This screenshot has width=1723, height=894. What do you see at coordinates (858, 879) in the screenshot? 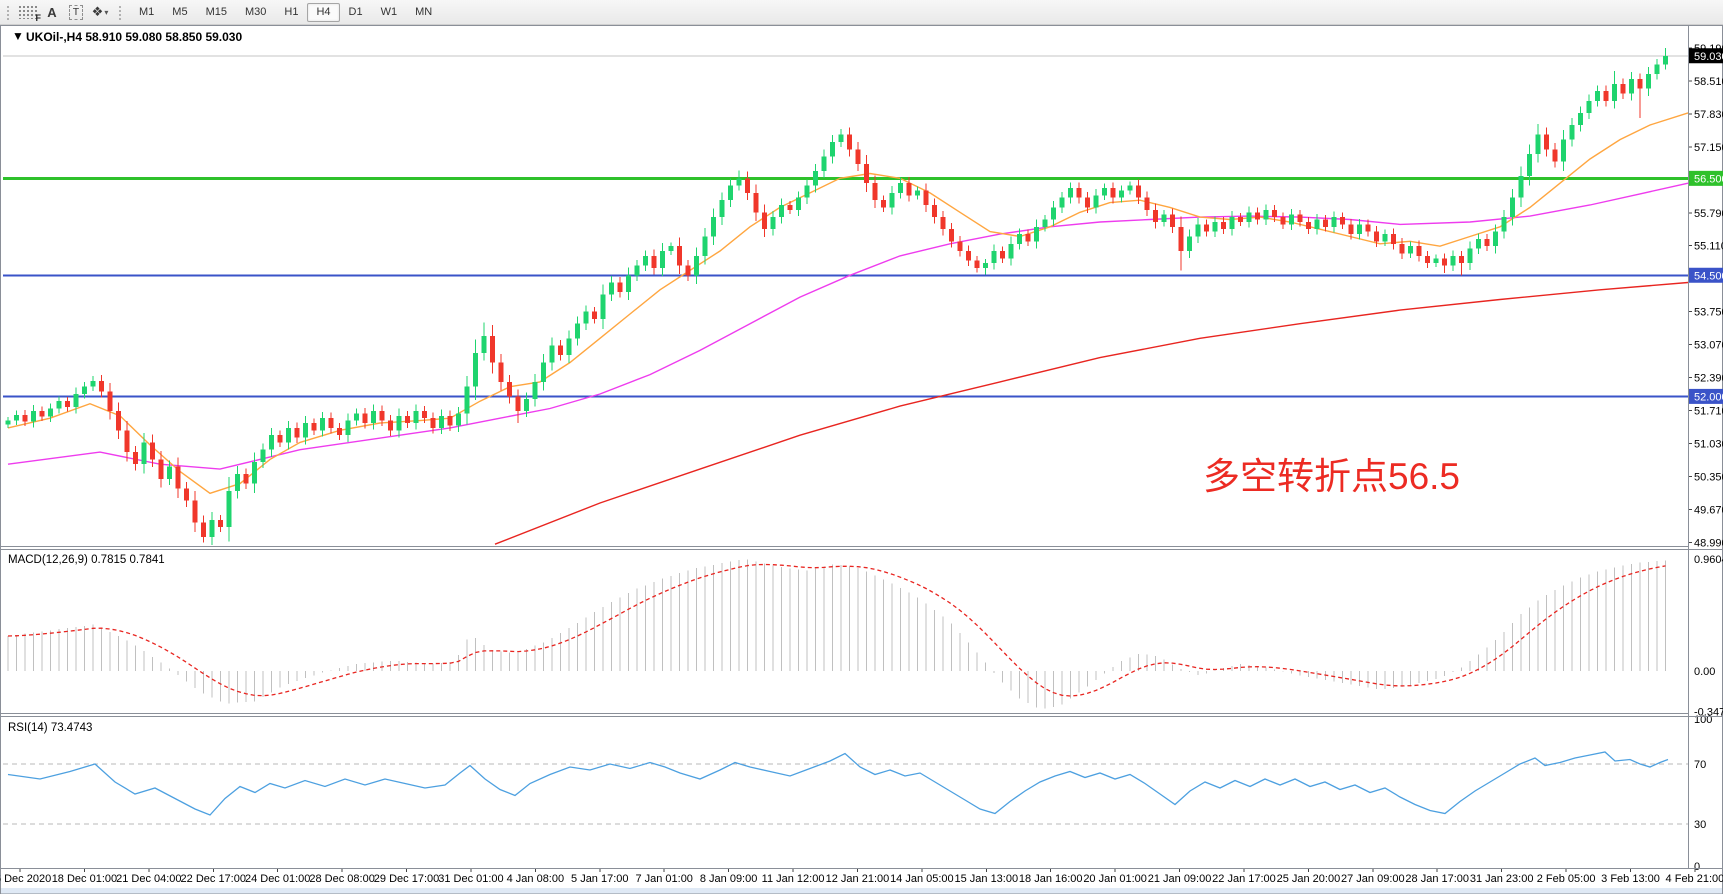
I see `date-label: 12 Jan 21:00` at bounding box center [858, 879].